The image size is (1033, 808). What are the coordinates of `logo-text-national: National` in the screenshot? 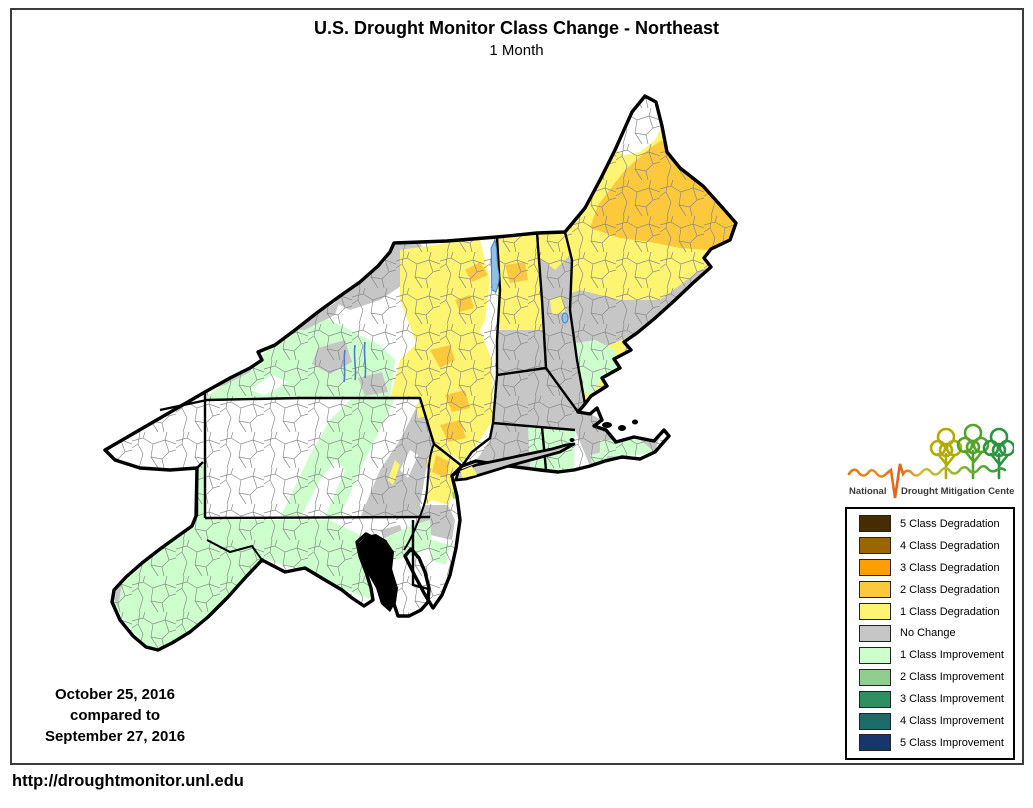 It's located at (867, 491).